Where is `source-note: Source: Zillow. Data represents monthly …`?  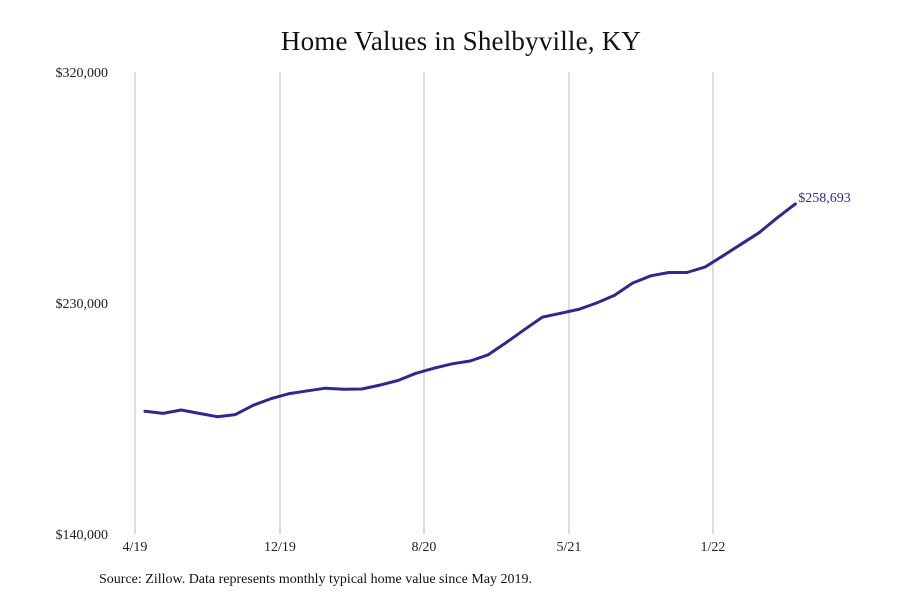
source-note: Source: Zillow. Data represents monthly … is located at coordinates (315, 579).